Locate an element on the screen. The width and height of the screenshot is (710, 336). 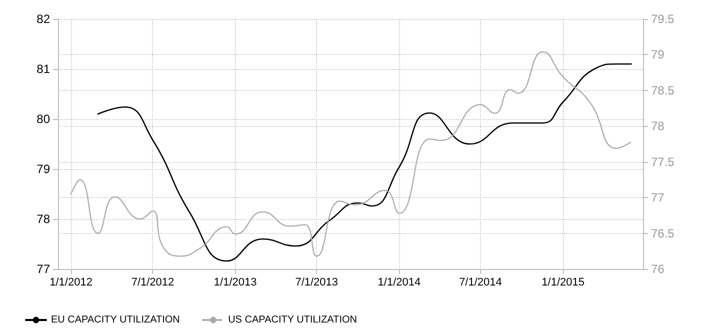
y2-tick-label: 79 is located at coordinates (658, 55).